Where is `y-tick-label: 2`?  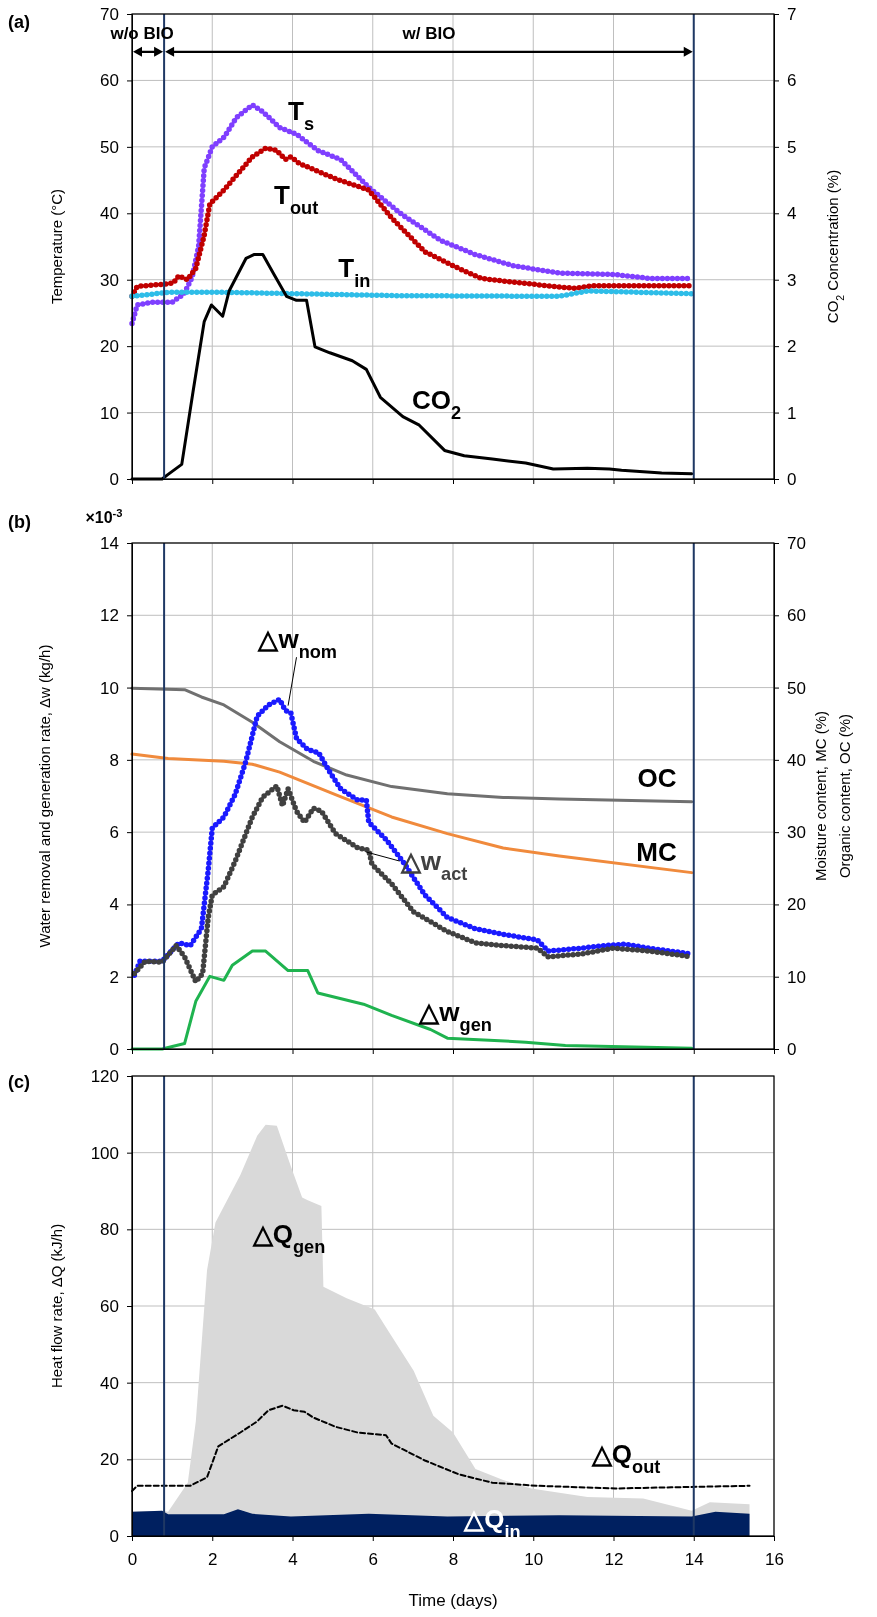
y-tick-label: 2 is located at coordinates (114, 977).